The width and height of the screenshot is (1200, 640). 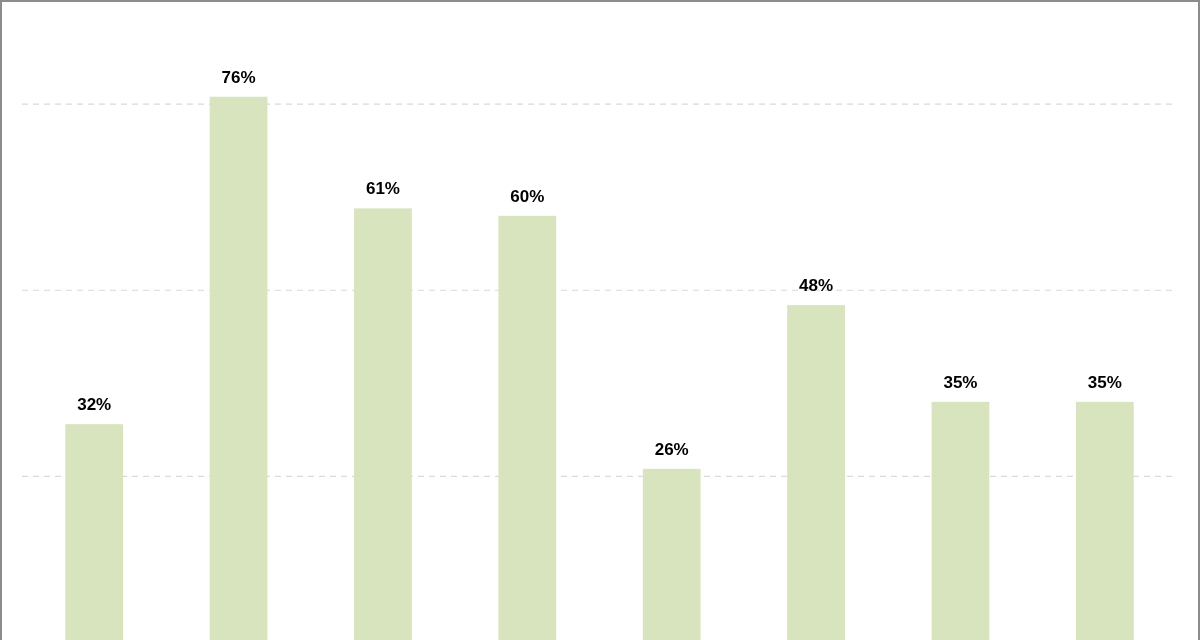 What do you see at coordinates (238, 77) in the screenshot?
I see `data-label: 76%` at bounding box center [238, 77].